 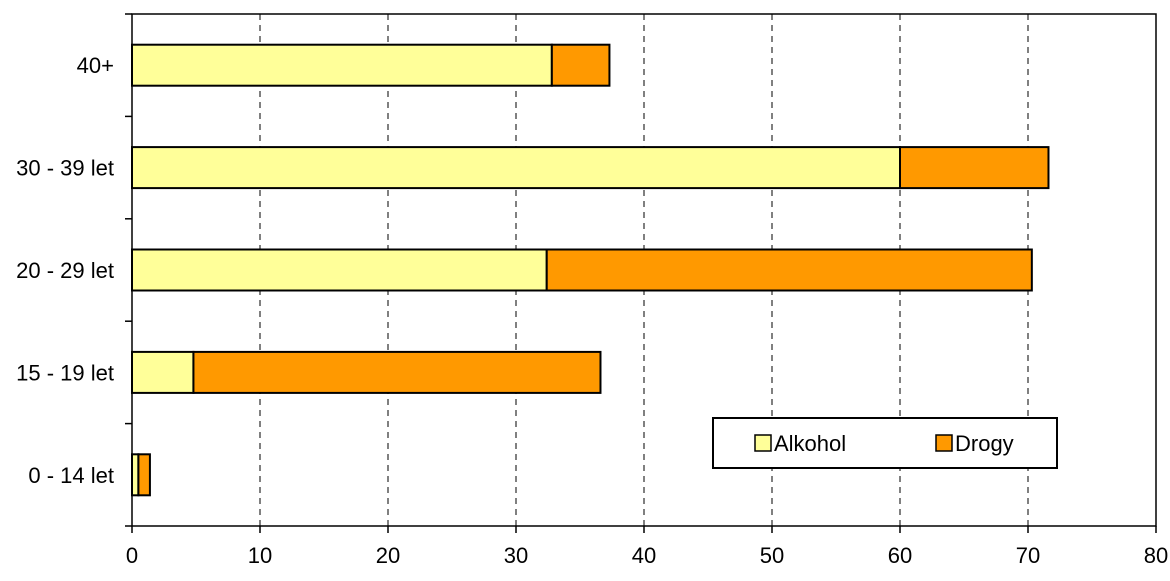 I want to click on legend-label-alkohol: Alkohol, so click(x=810, y=443).